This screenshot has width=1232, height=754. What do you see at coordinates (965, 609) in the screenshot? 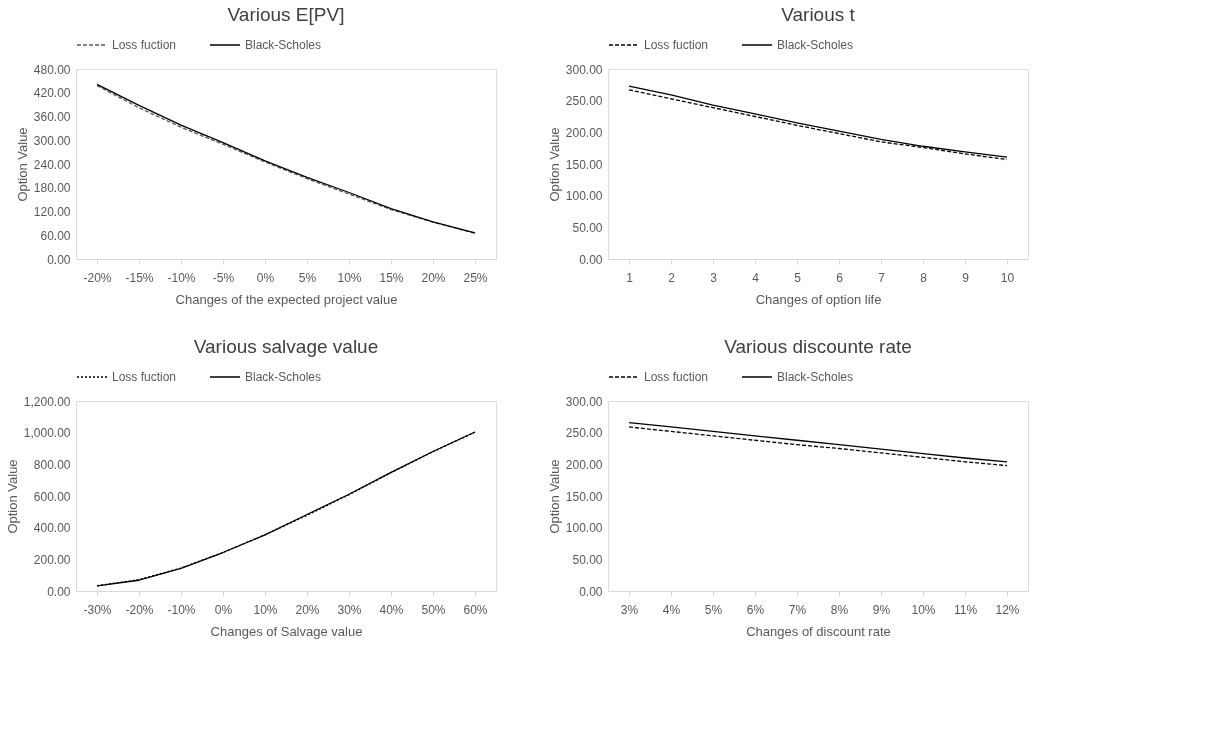
I see `x-tick-label: 11%` at bounding box center [965, 609].